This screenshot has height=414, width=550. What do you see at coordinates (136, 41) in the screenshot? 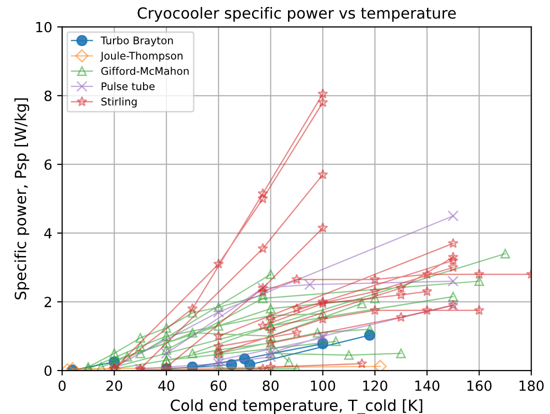
I see `legend-label: Turbo Brayton` at bounding box center [136, 41].